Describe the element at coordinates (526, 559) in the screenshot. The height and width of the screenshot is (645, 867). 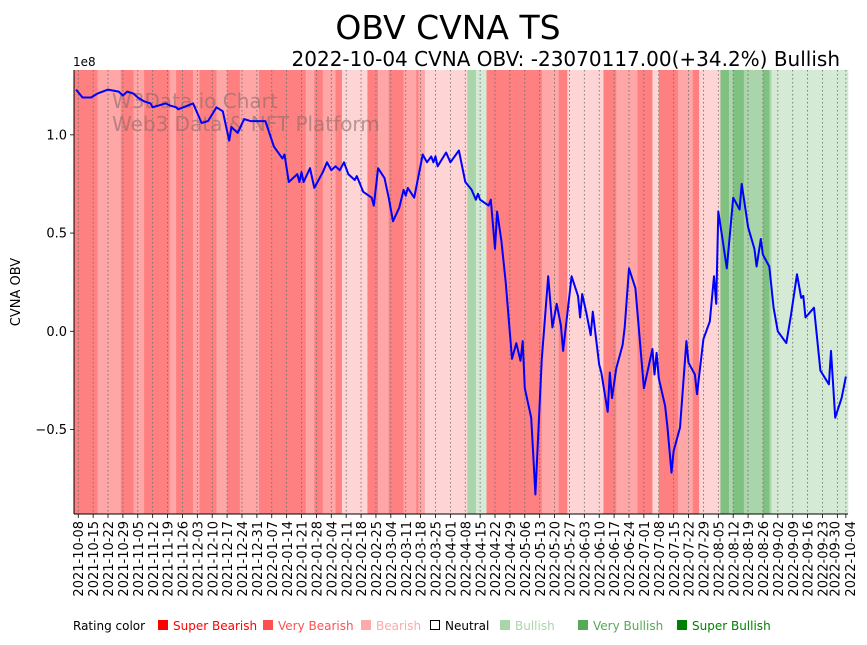
I see `x-tick-label: 2022-05-06` at that location.